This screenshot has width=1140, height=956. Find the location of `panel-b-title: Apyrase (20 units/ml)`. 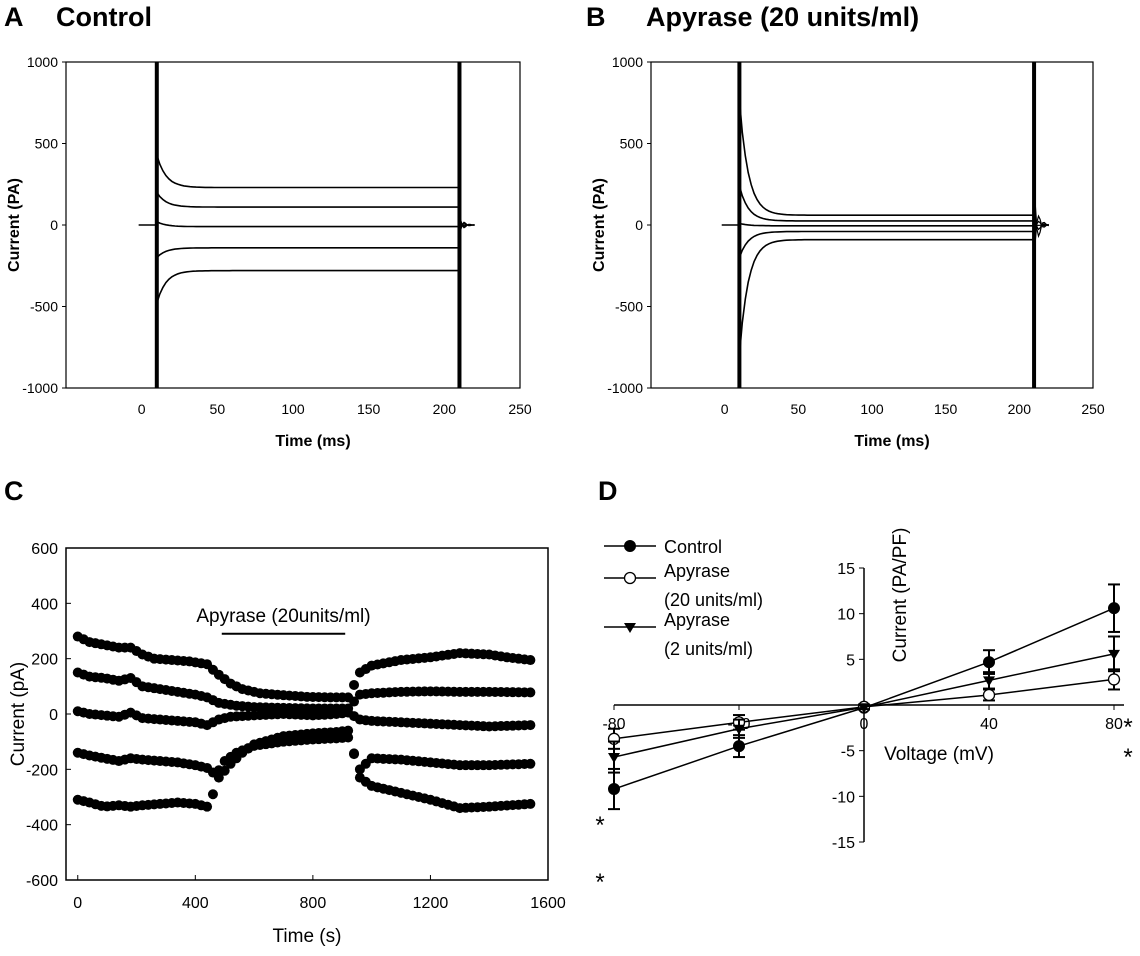

panel-b-title: Apyrase (20 units/ml) is located at coordinates (782, 17).